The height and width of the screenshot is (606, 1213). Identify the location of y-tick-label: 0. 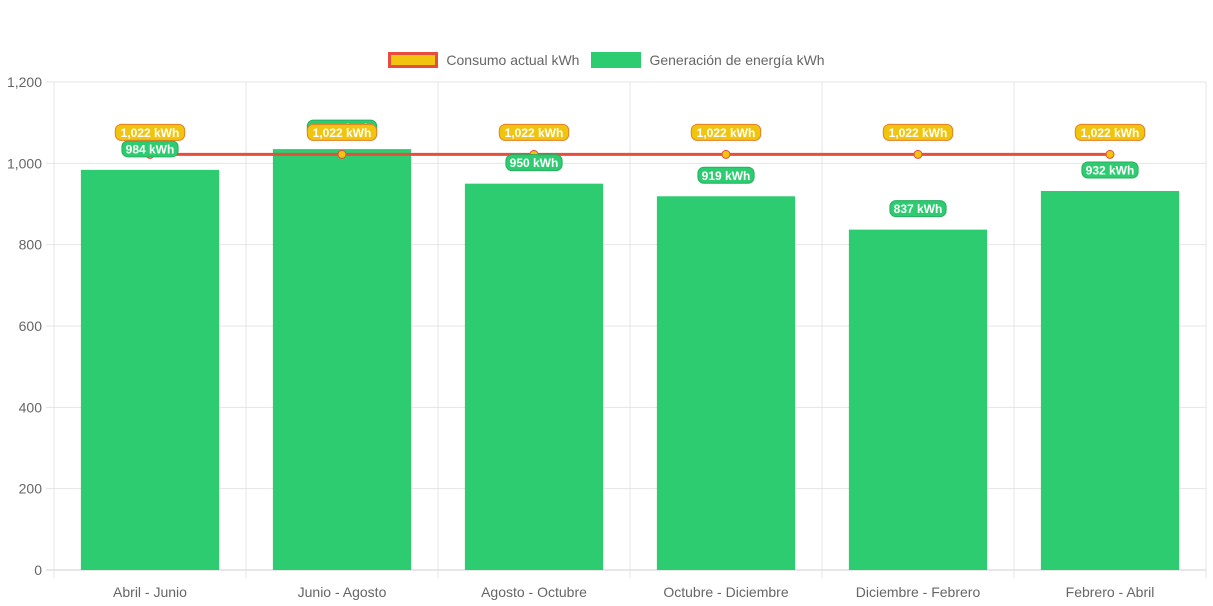
(38, 570).